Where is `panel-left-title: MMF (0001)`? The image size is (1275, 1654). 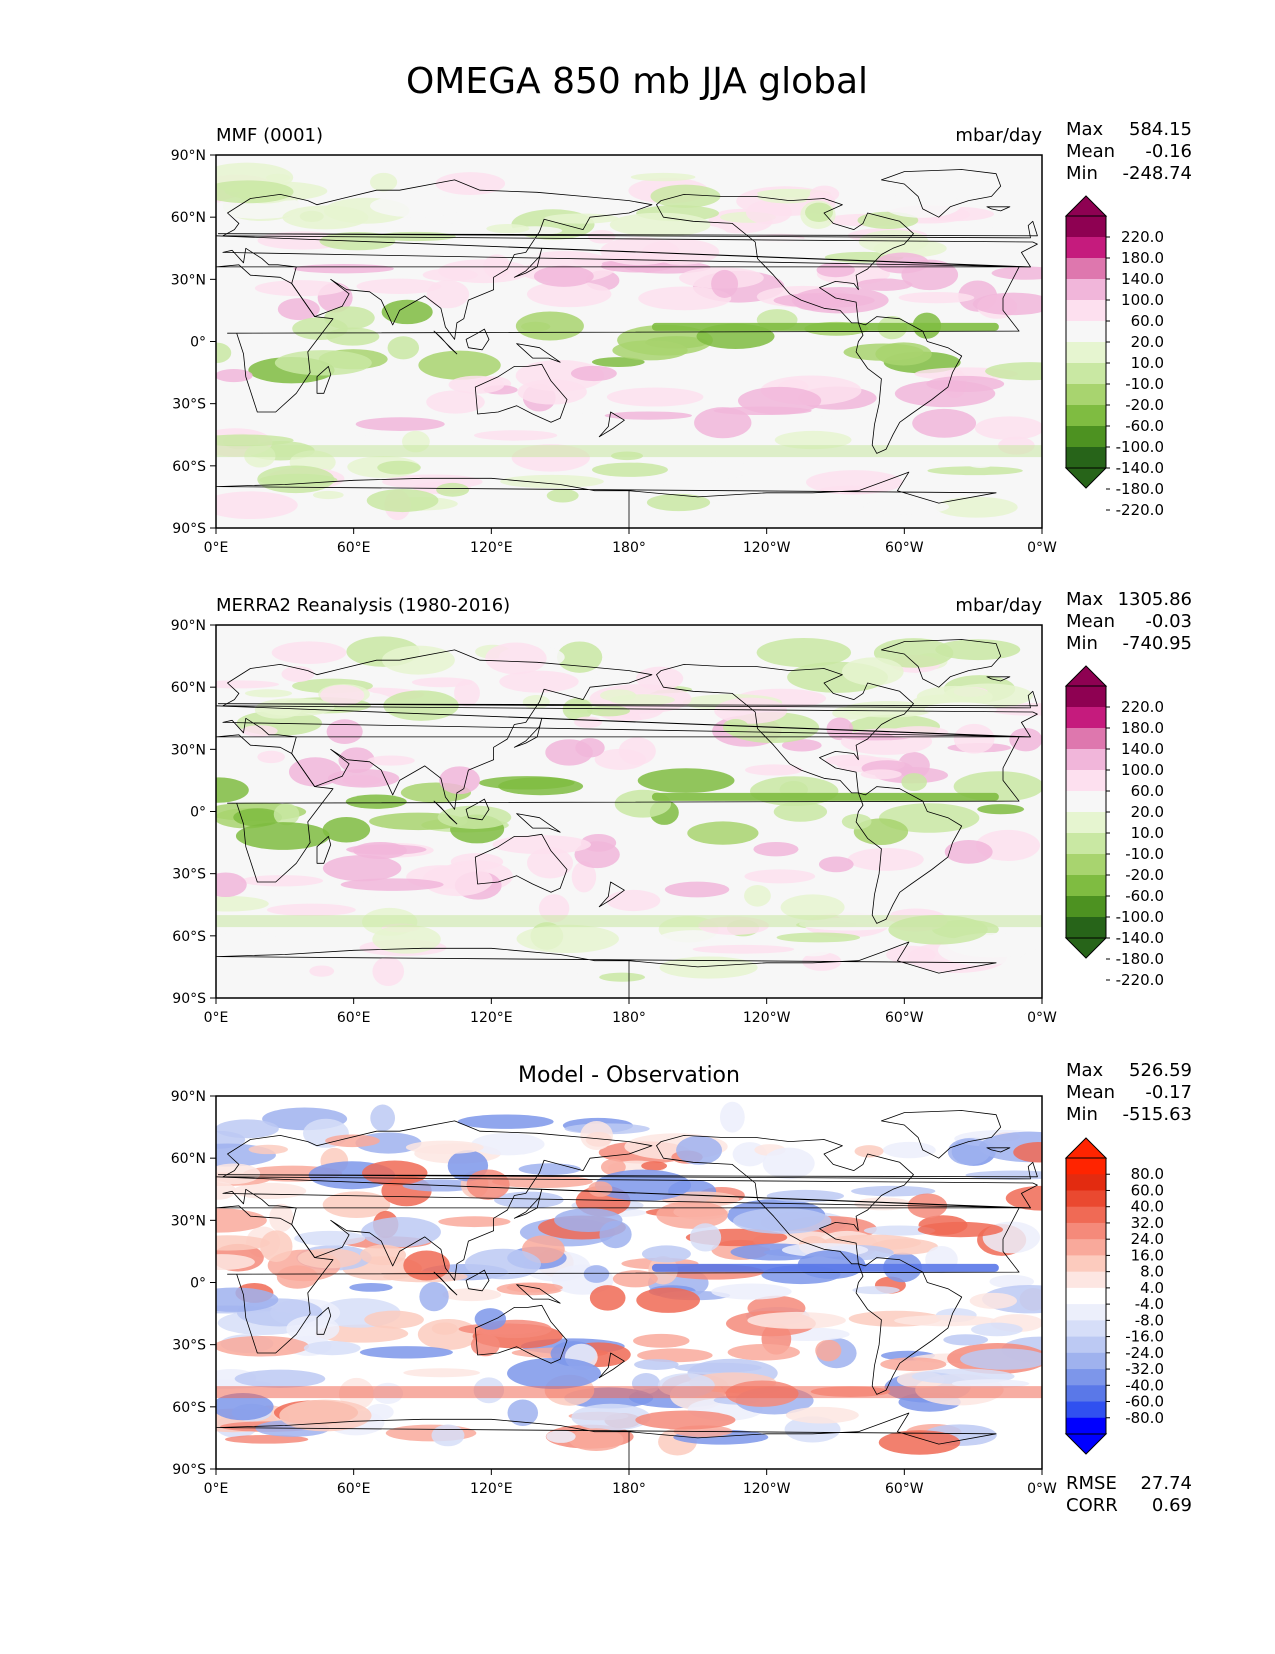
panel-left-title: MMF (0001) is located at coordinates (269, 135).